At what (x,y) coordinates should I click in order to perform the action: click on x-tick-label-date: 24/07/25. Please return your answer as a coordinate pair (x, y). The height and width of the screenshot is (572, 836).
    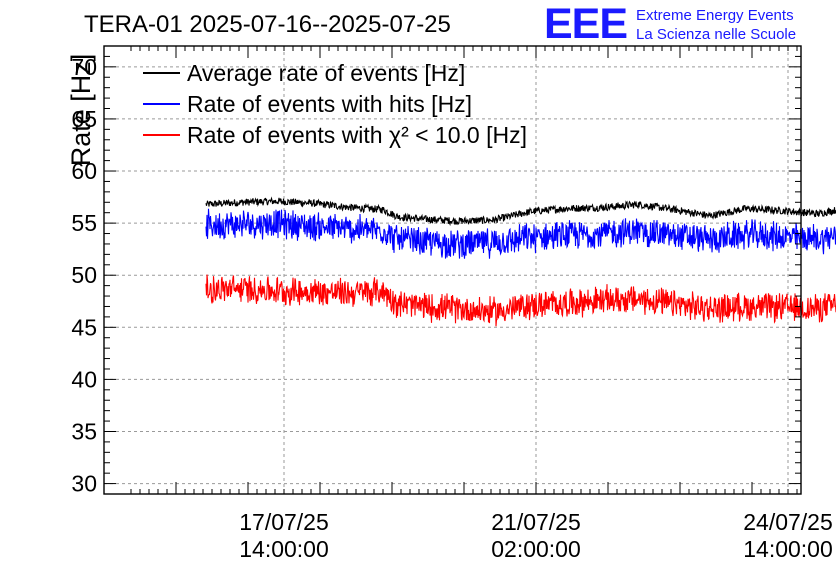
    Looking at the image, I should click on (788, 522).